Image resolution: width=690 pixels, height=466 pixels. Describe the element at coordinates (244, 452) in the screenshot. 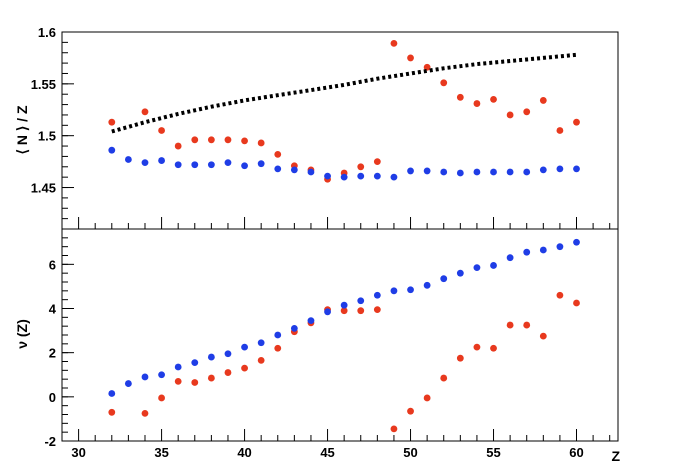

I see `x-tick-label: 40` at that location.